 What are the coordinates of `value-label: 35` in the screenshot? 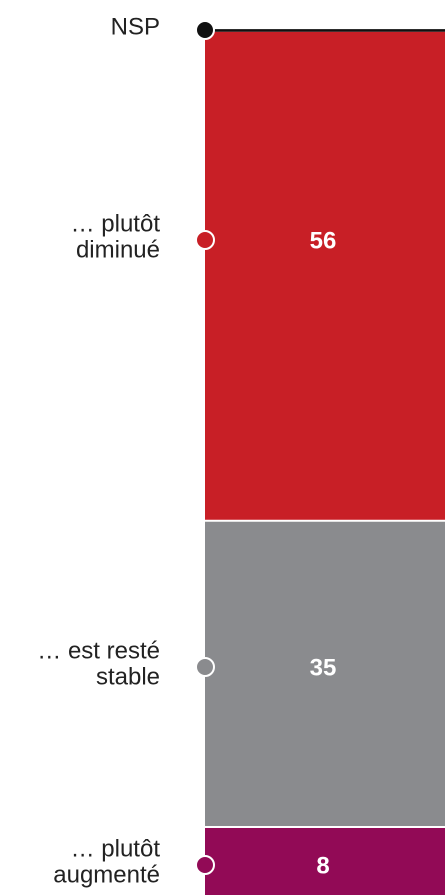 It's located at (323, 667).